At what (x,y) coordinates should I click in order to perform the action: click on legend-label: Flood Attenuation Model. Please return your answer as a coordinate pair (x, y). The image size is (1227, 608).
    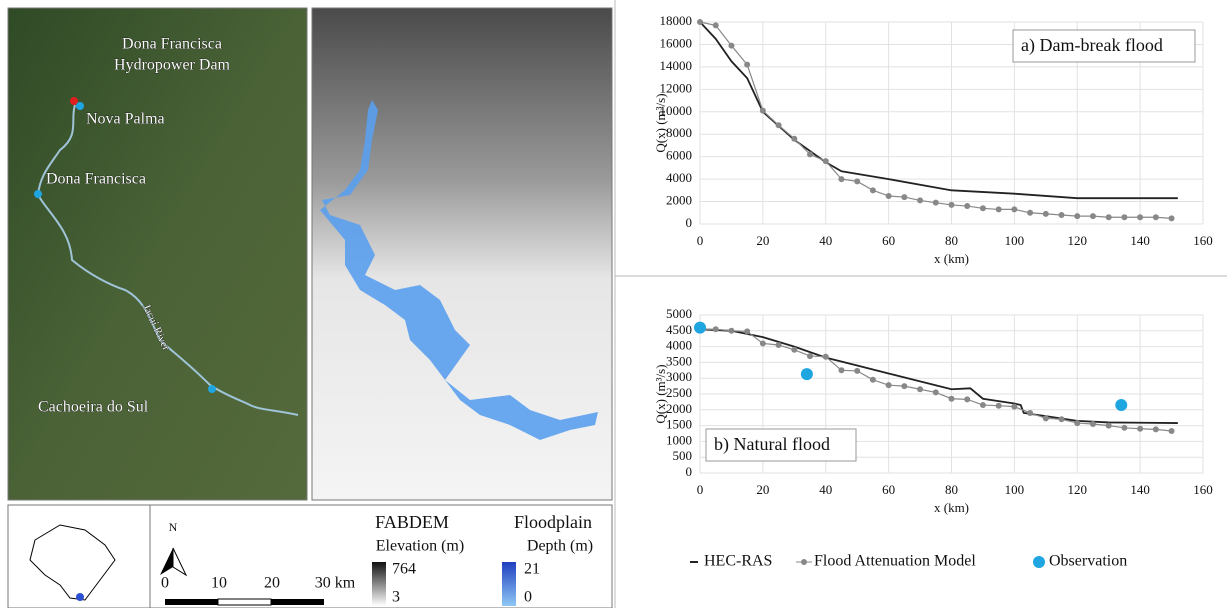
    Looking at the image, I should click on (895, 561).